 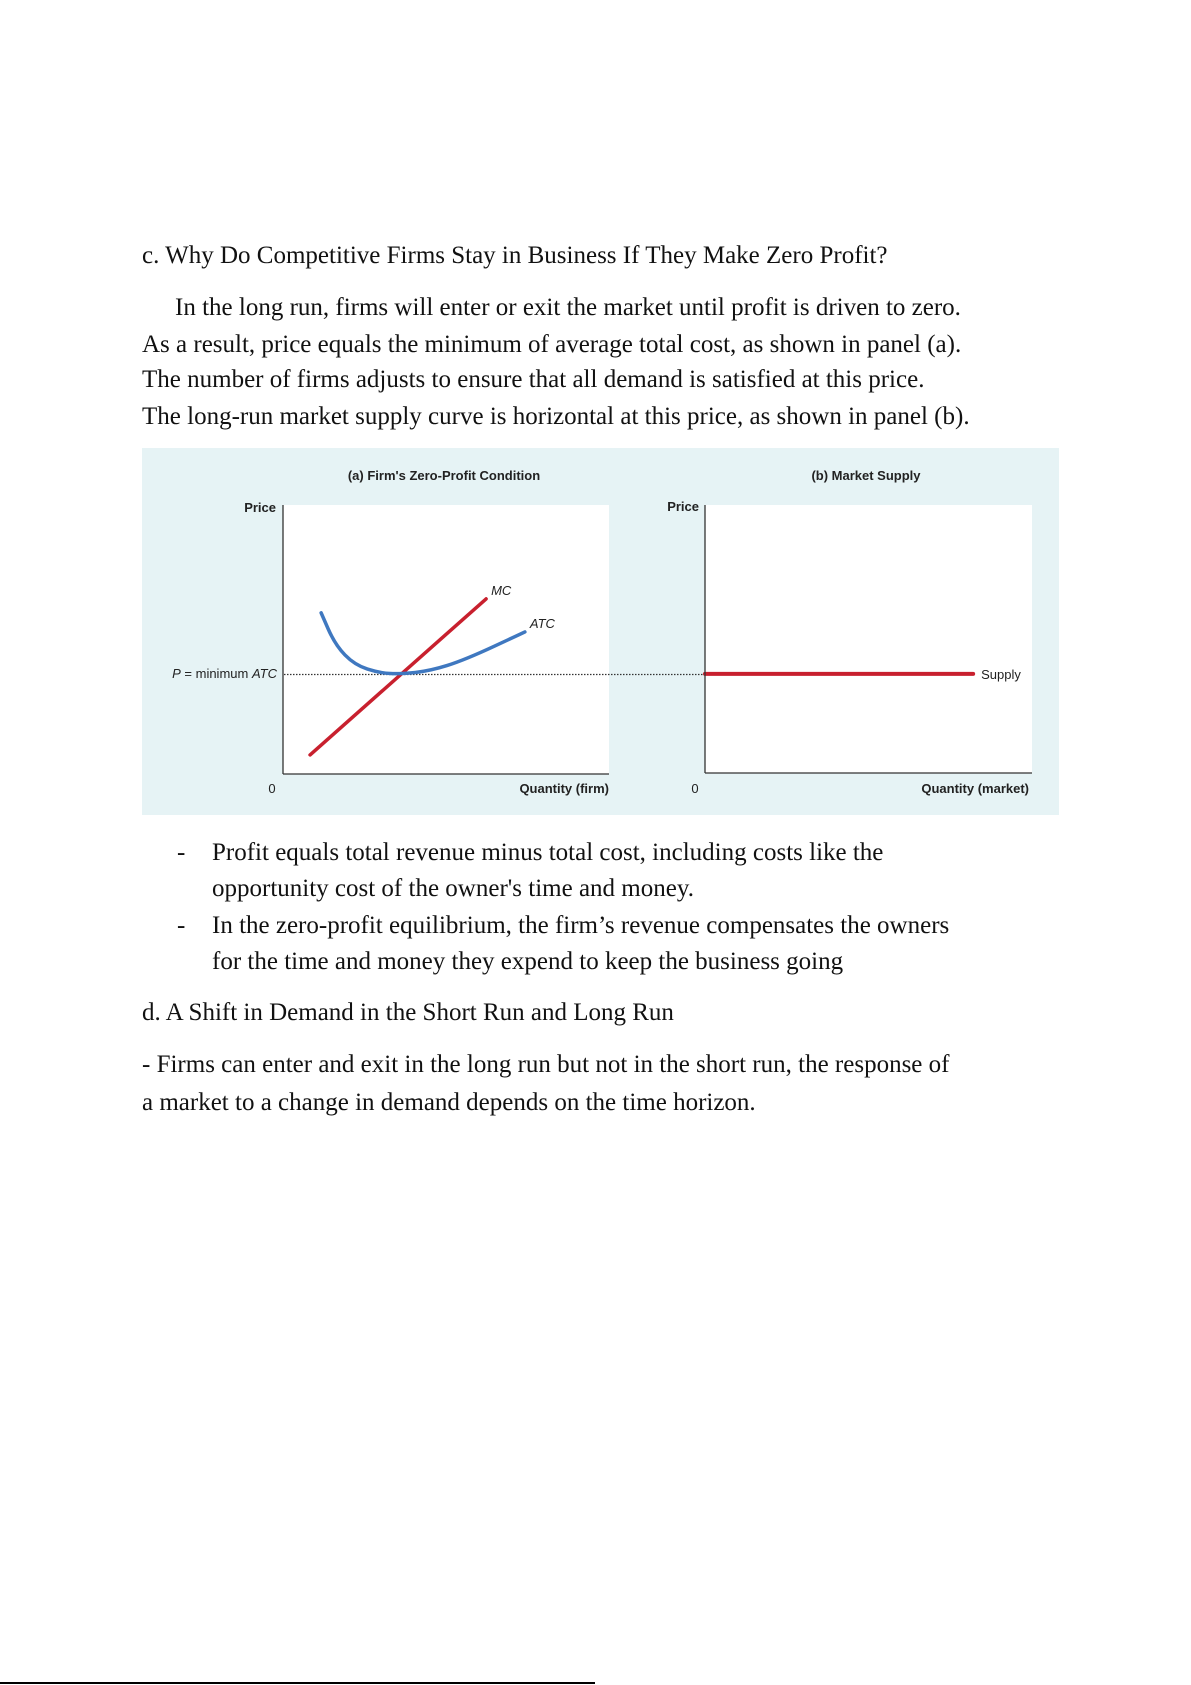 What do you see at coordinates (398, 677) in the screenshot?
I see `mc-curve` at bounding box center [398, 677].